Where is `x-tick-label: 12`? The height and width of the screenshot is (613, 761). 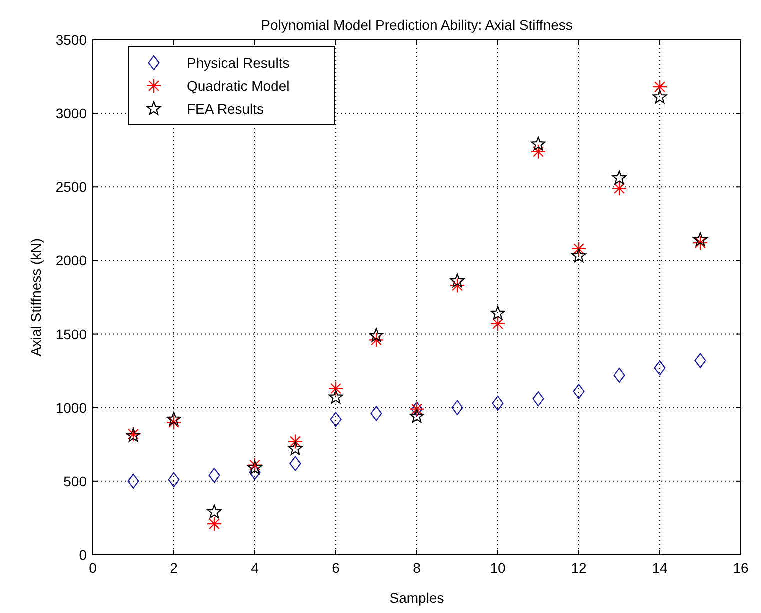 x-tick-label: 12 is located at coordinates (579, 568).